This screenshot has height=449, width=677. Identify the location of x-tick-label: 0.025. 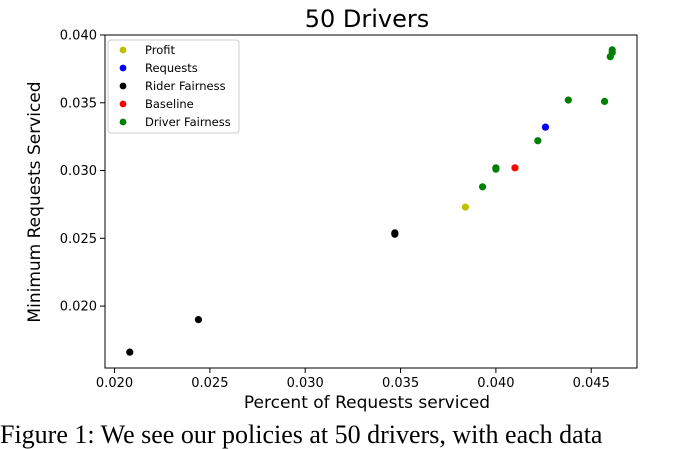
(209, 383).